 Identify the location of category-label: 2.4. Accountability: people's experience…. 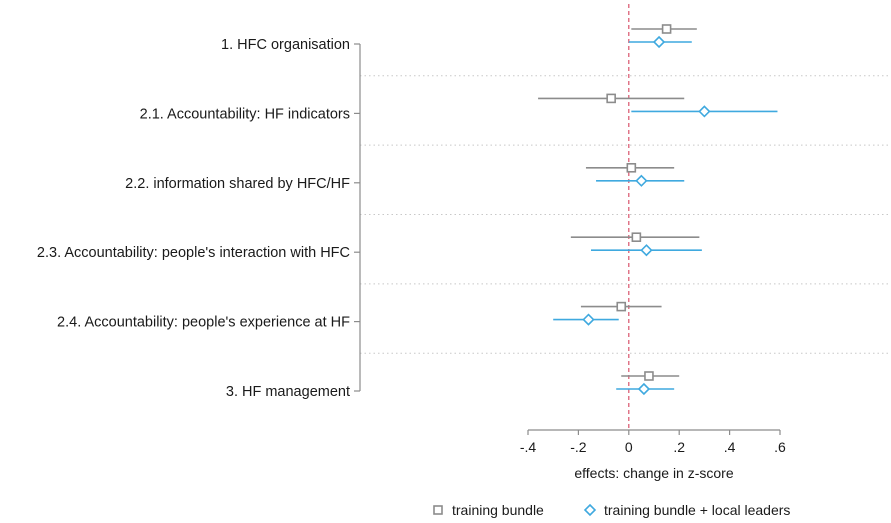
(203, 323).